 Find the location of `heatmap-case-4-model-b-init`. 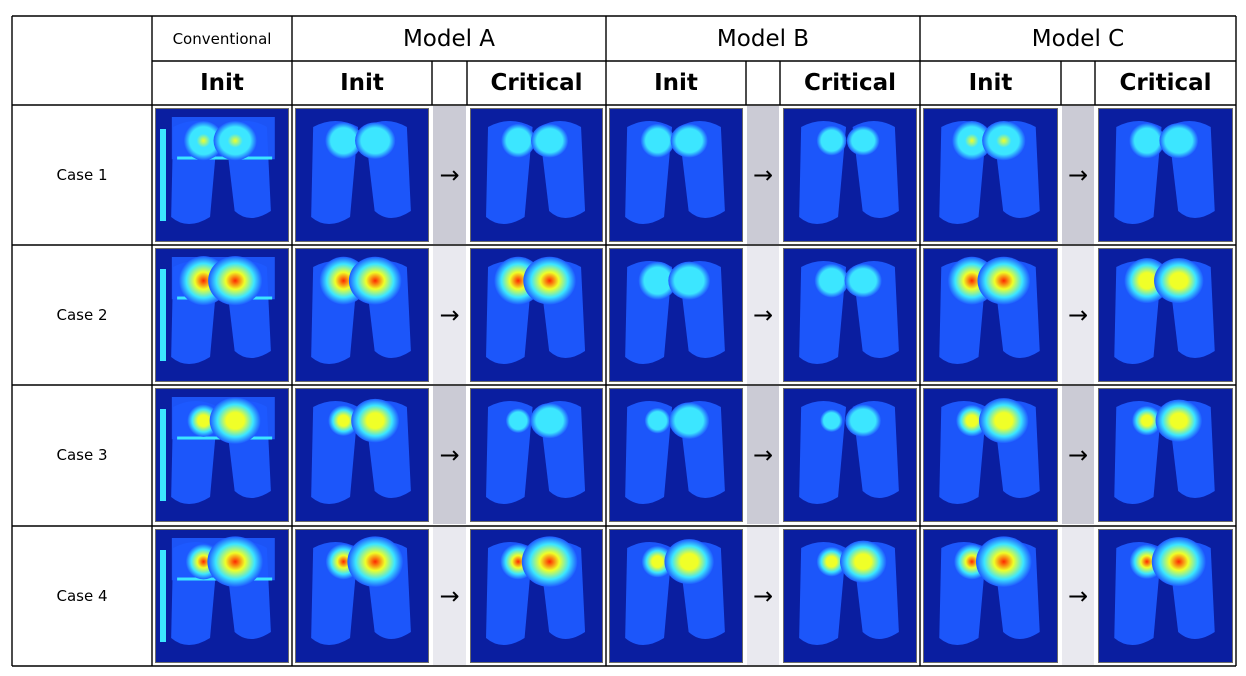

heatmap-case-4-model-b-init is located at coordinates (676, 596).